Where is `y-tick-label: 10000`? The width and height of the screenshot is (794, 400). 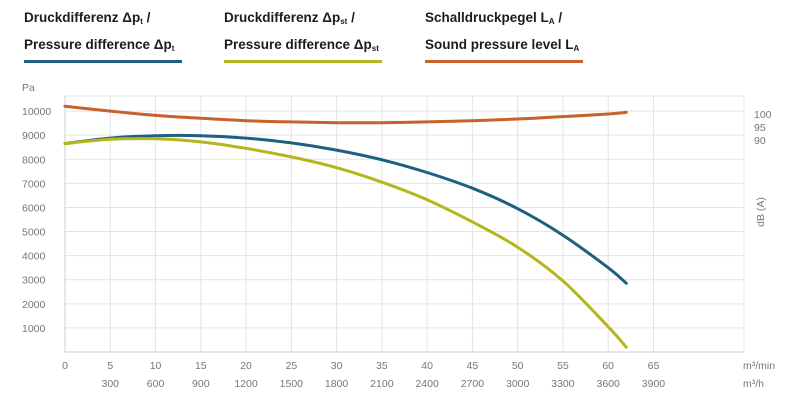 y-tick-label: 10000 is located at coordinates (36, 112).